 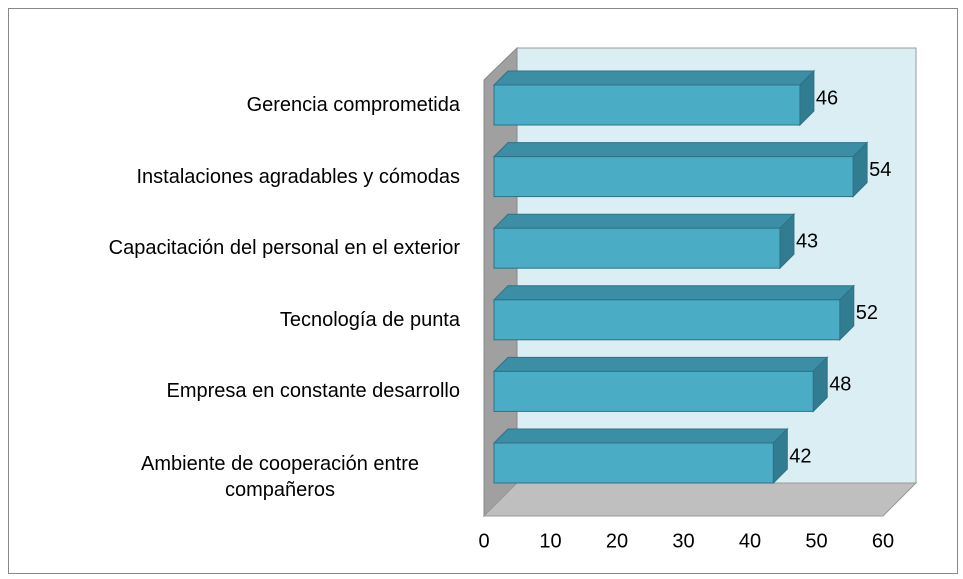 I want to click on x-tick-label: 0, so click(x=483, y=541).